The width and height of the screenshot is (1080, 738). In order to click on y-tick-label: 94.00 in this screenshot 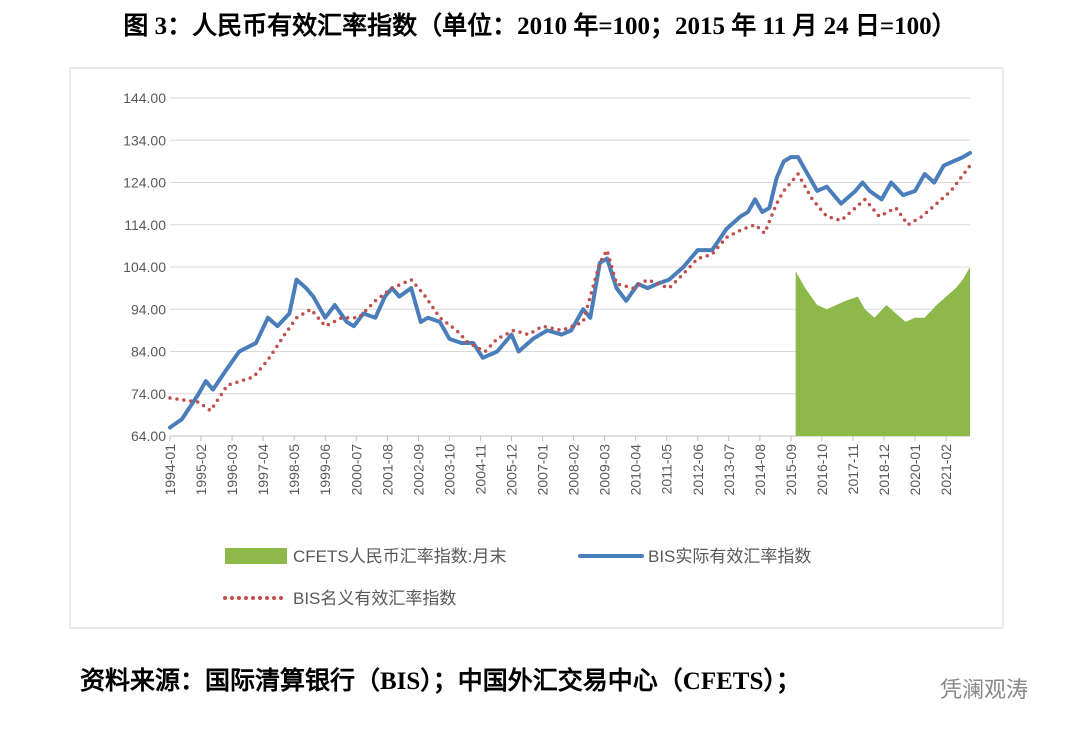, I will do `click(148, 309)`.